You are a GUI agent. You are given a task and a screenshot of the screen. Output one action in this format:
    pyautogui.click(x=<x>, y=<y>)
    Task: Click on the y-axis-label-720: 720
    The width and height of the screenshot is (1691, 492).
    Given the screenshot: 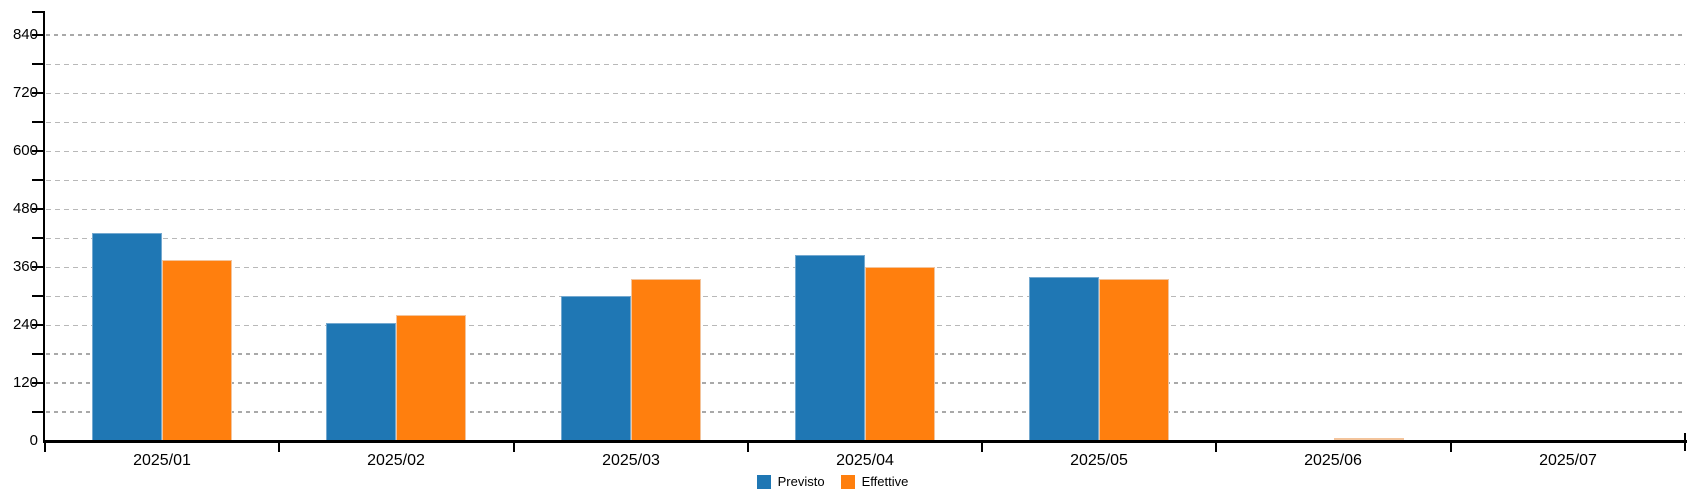 What is the action you would take?
    pyautogui.click(x=25, y=92)
    